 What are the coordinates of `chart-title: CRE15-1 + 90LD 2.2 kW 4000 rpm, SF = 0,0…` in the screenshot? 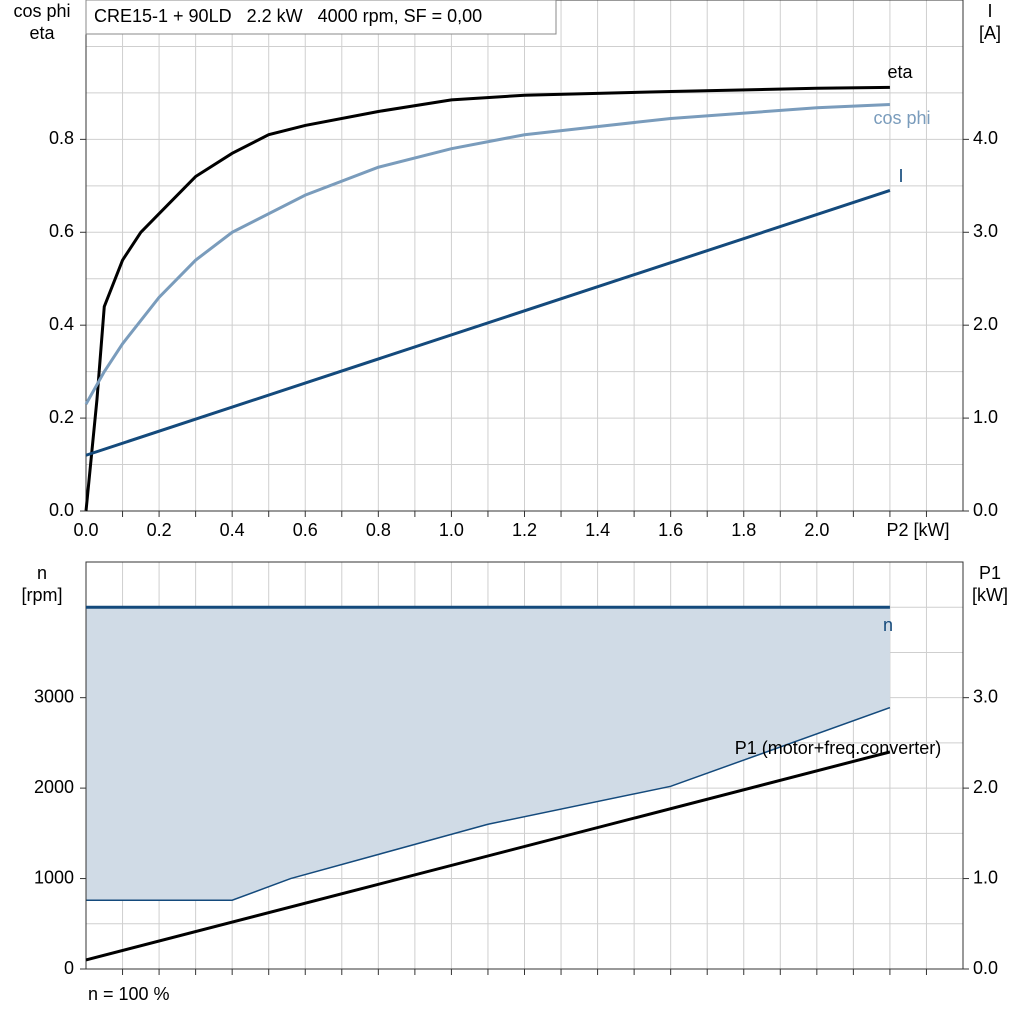 It's located at (288, 16).